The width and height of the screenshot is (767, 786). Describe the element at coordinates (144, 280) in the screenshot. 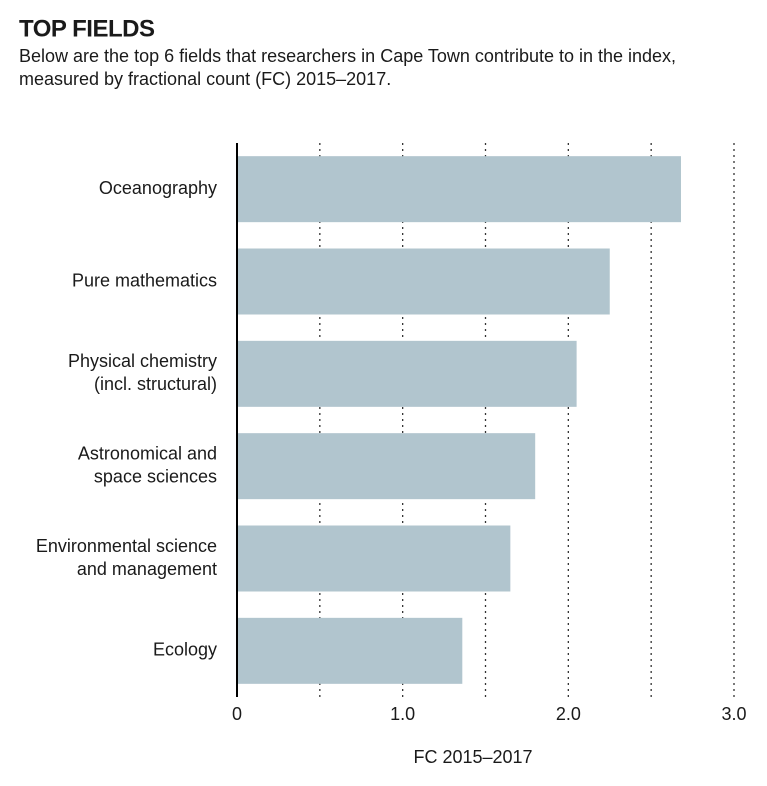

I see `y-tick-label: Pure mathematics` at that location.